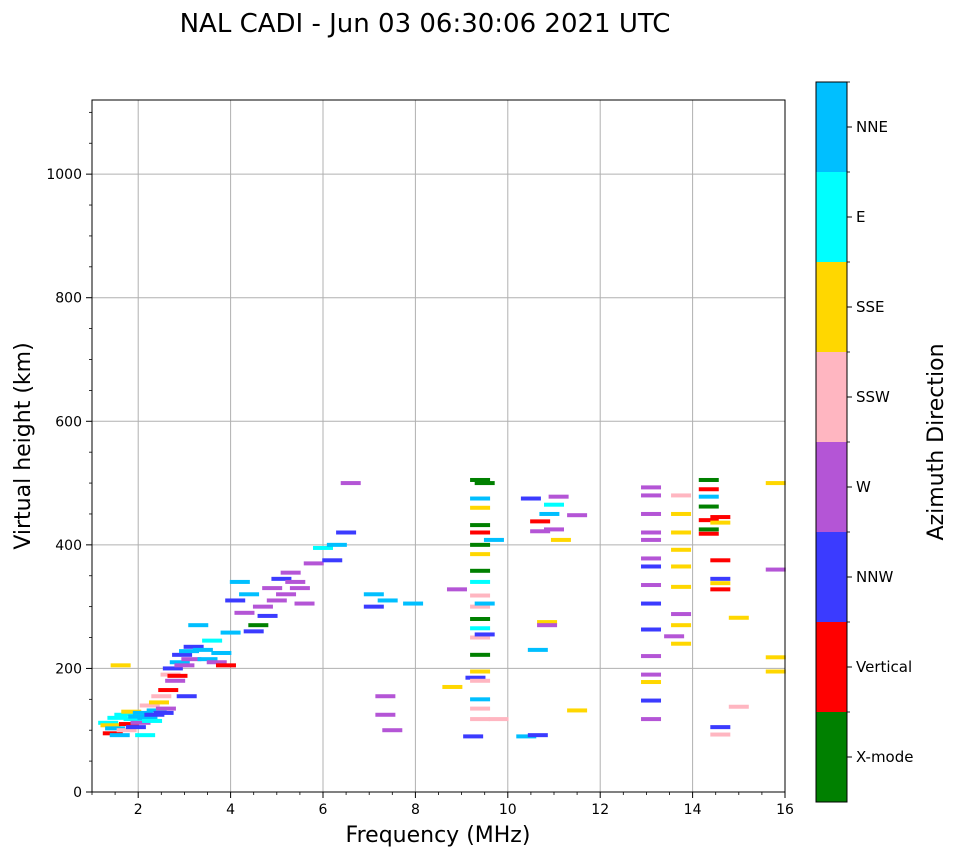 This screenshot has width=958, height=857. What do you see at coordinates (872, 127) in the screenshot?
I see `colorbar-tick-label: NNE` at bounding box center [872, 127].